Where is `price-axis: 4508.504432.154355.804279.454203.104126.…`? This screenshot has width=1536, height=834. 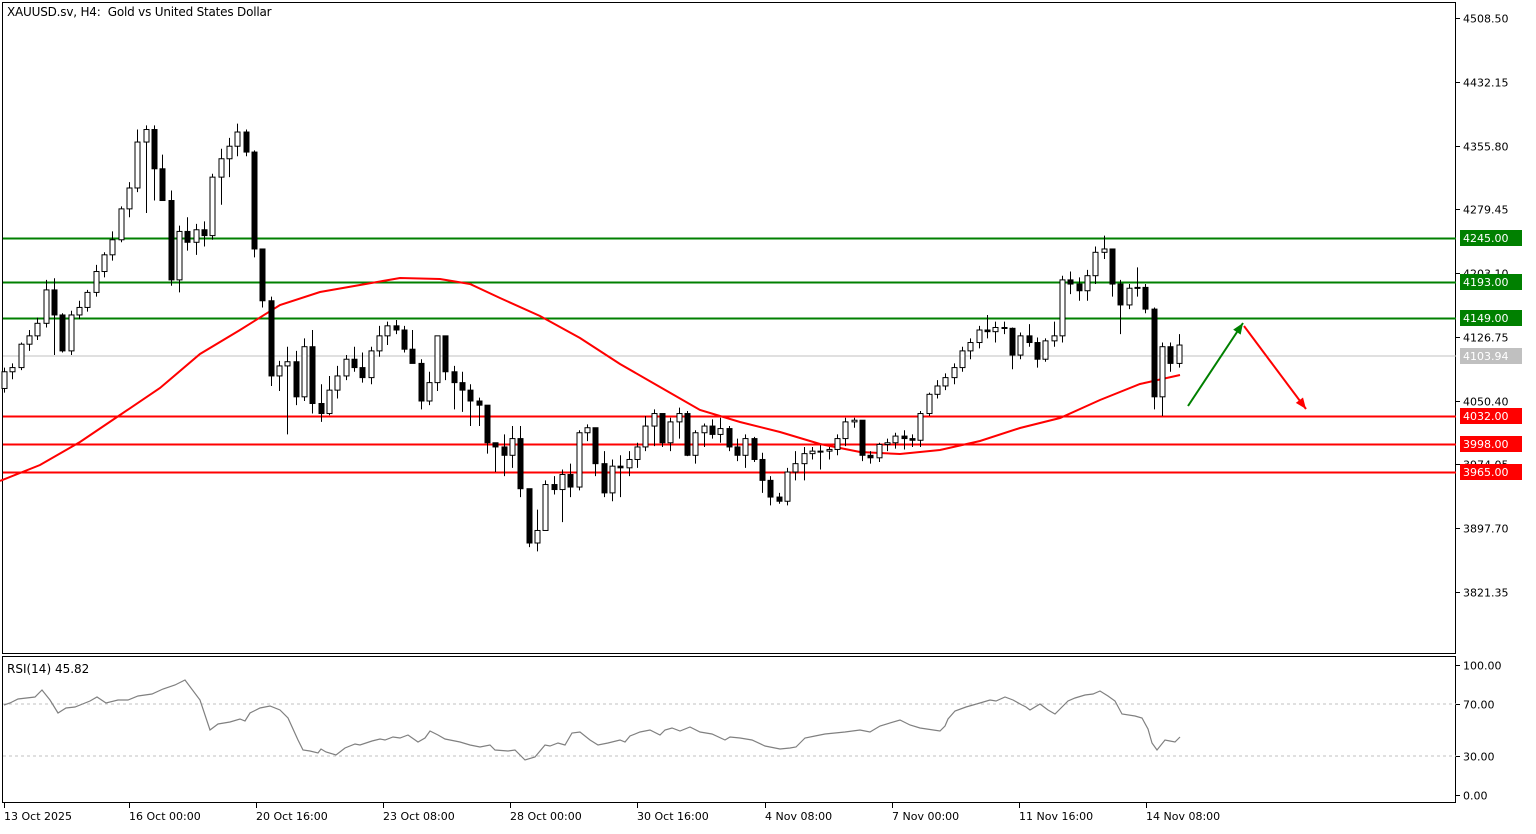 price-axis: 4508.504432.154355.804279.454203.104126.… is located at coordinates (1482, 306).